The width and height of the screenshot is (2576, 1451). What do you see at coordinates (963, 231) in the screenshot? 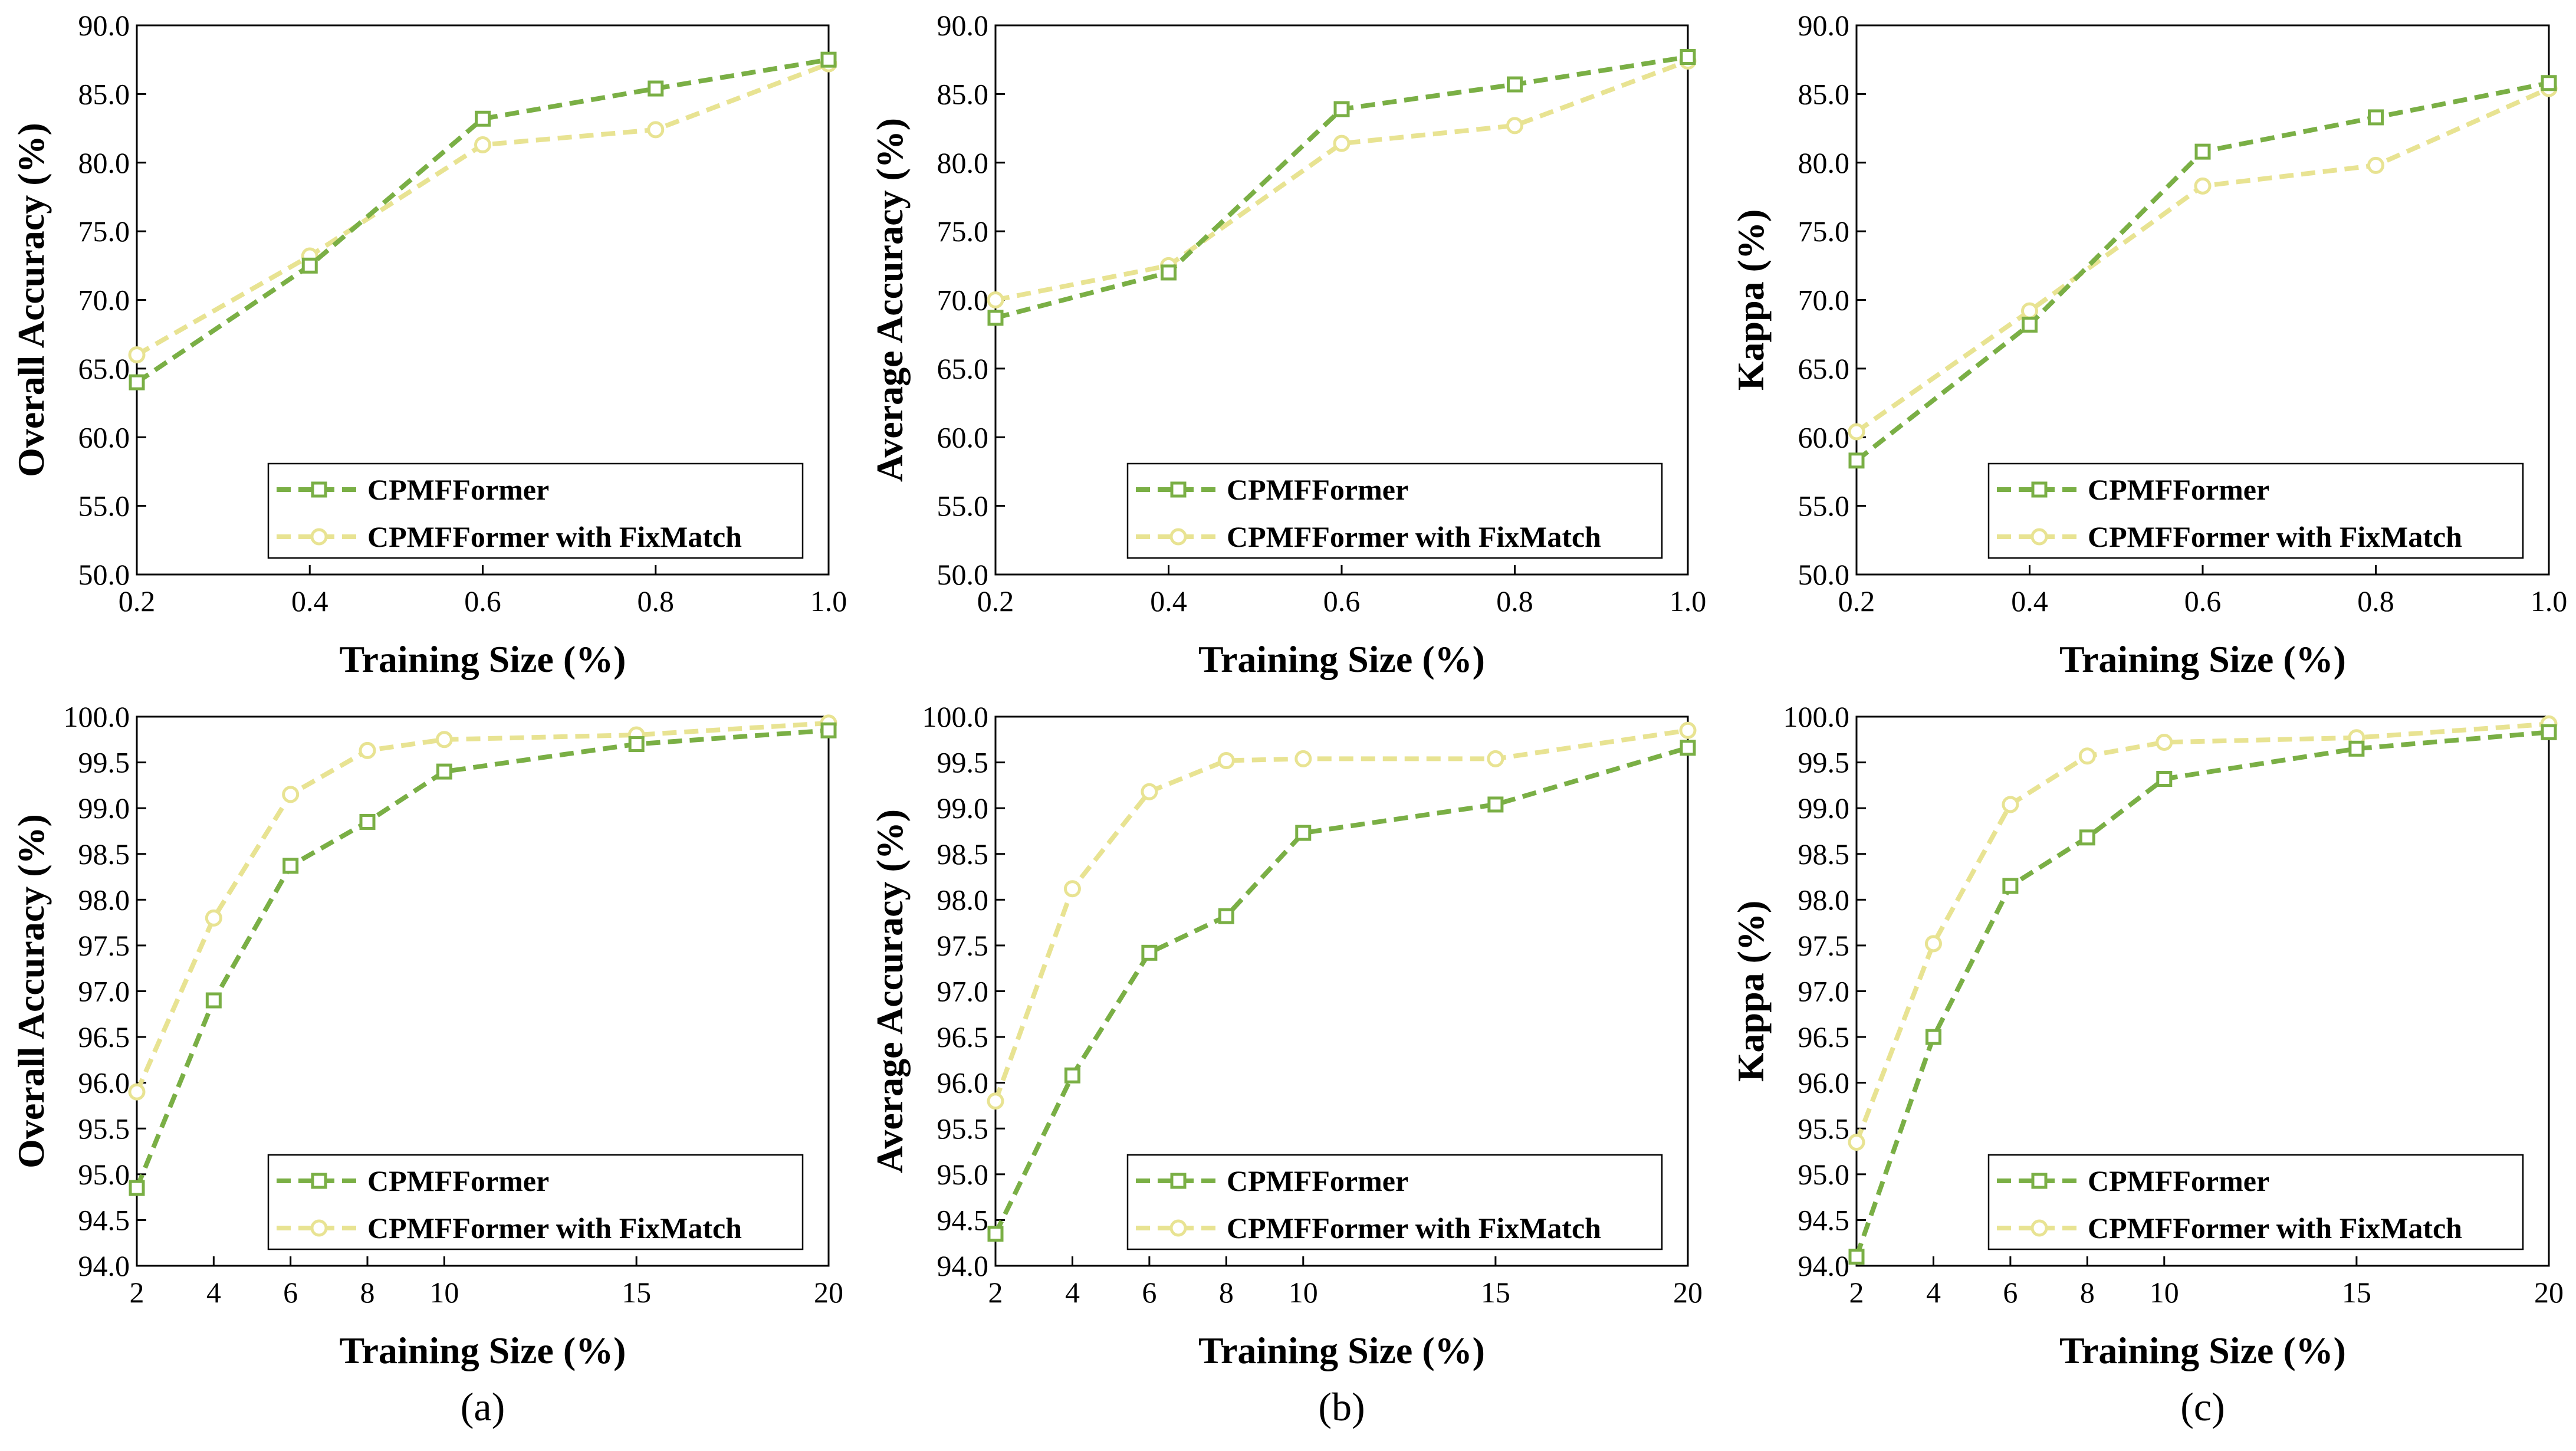
I see `y-tick-label: 75.0` at bounding box center [963, 231].